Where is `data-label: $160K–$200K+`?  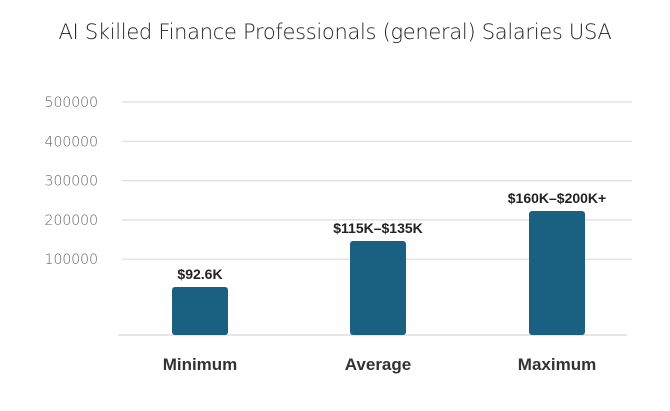
data-label: $160K–$200K+ is located at coordinates (557, 198).